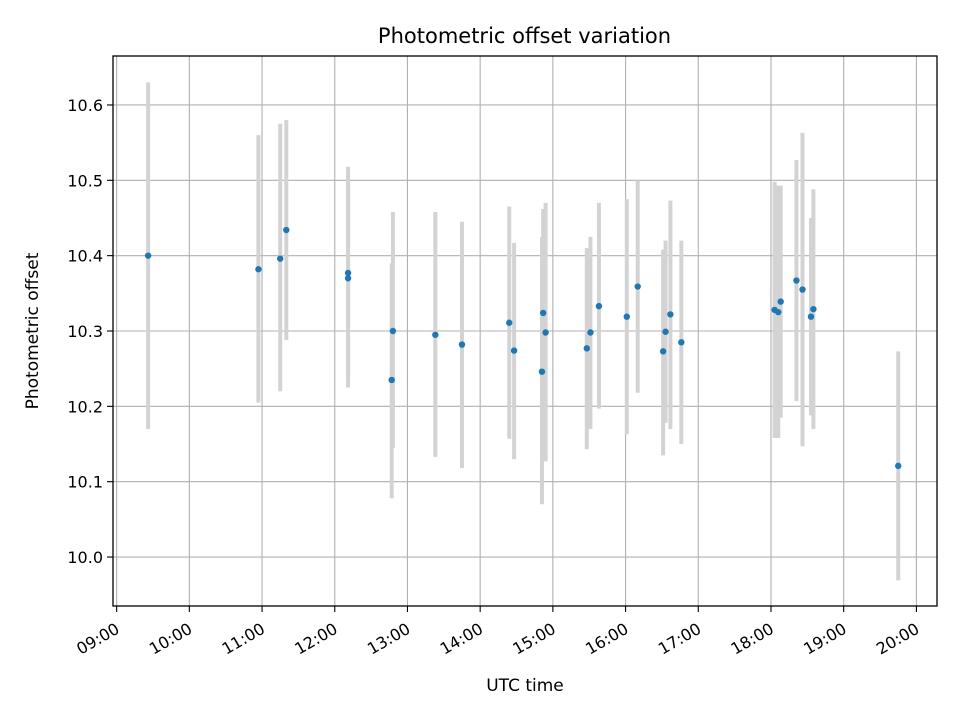  What do you see at coordinates (533, 639) in the screenshot?
I see `x-tick-label: 15:00` at bounding box center [533, 639].